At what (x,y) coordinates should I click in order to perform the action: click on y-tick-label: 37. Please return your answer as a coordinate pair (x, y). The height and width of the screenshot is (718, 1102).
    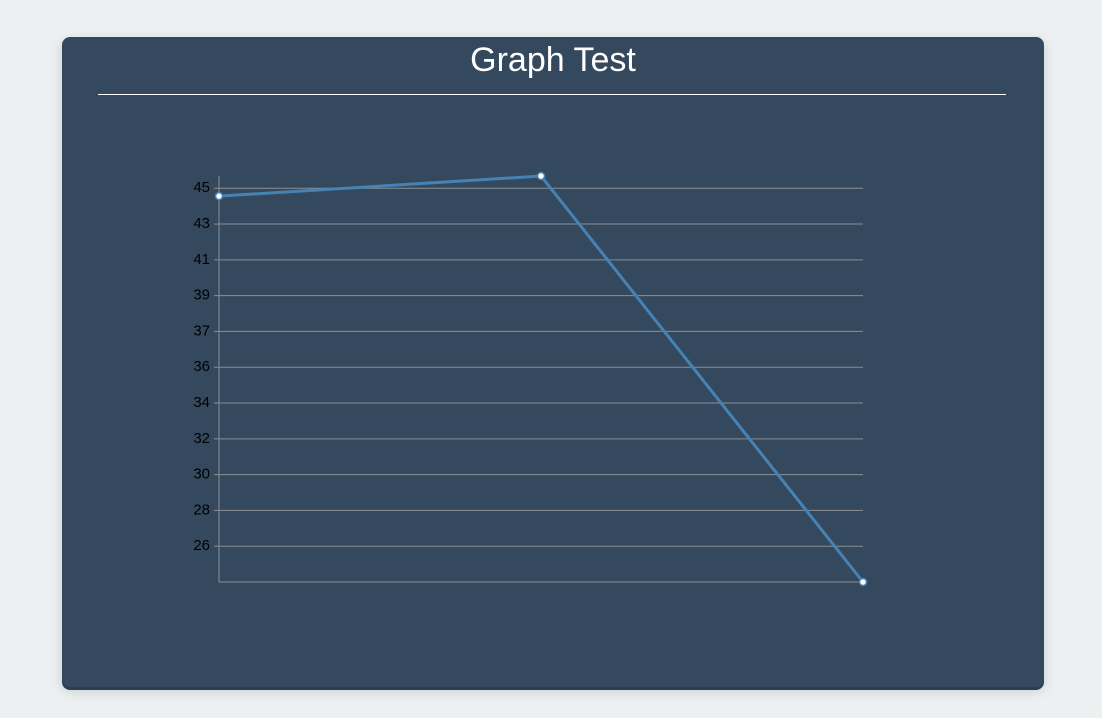
    Looking at the image, I should click on (201, 330).